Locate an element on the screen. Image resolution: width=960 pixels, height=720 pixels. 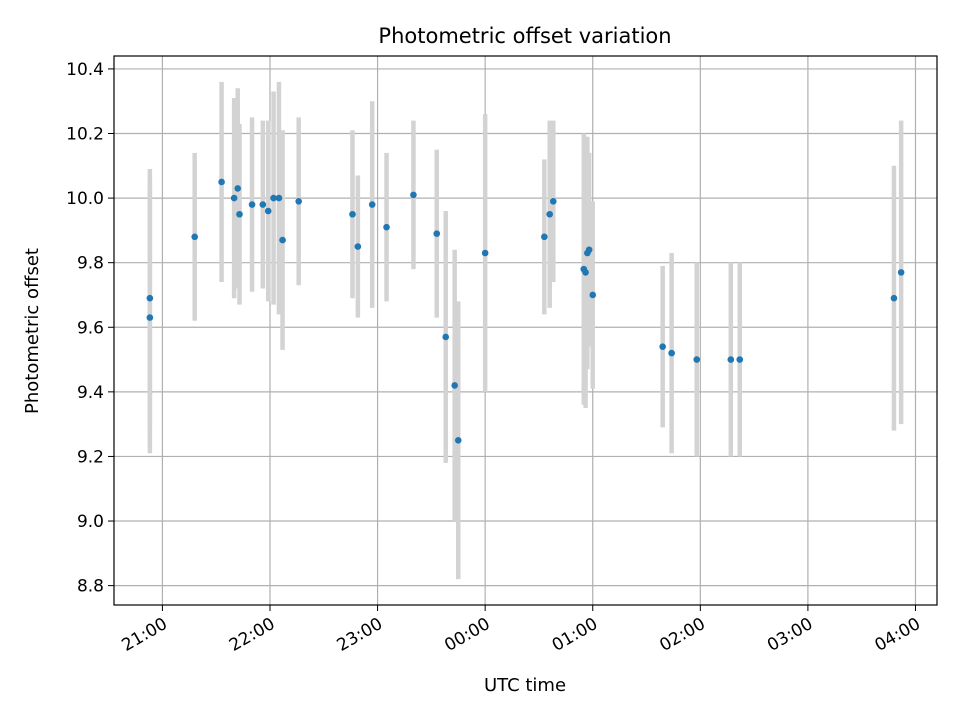
x-axis-label: UTC time is located at coordinates (525, 685).